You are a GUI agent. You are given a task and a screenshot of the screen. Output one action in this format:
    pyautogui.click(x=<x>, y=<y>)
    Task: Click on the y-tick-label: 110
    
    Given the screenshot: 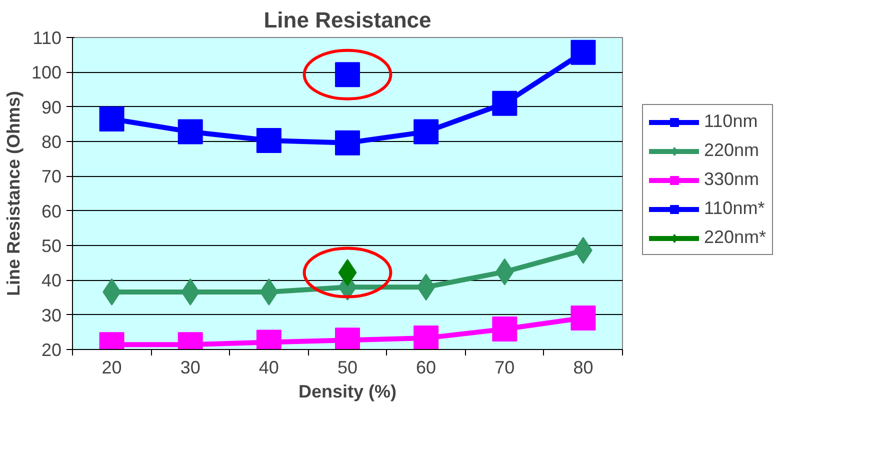 What is the action you would take?
    pyautogui.click(x=47, y=38)
    